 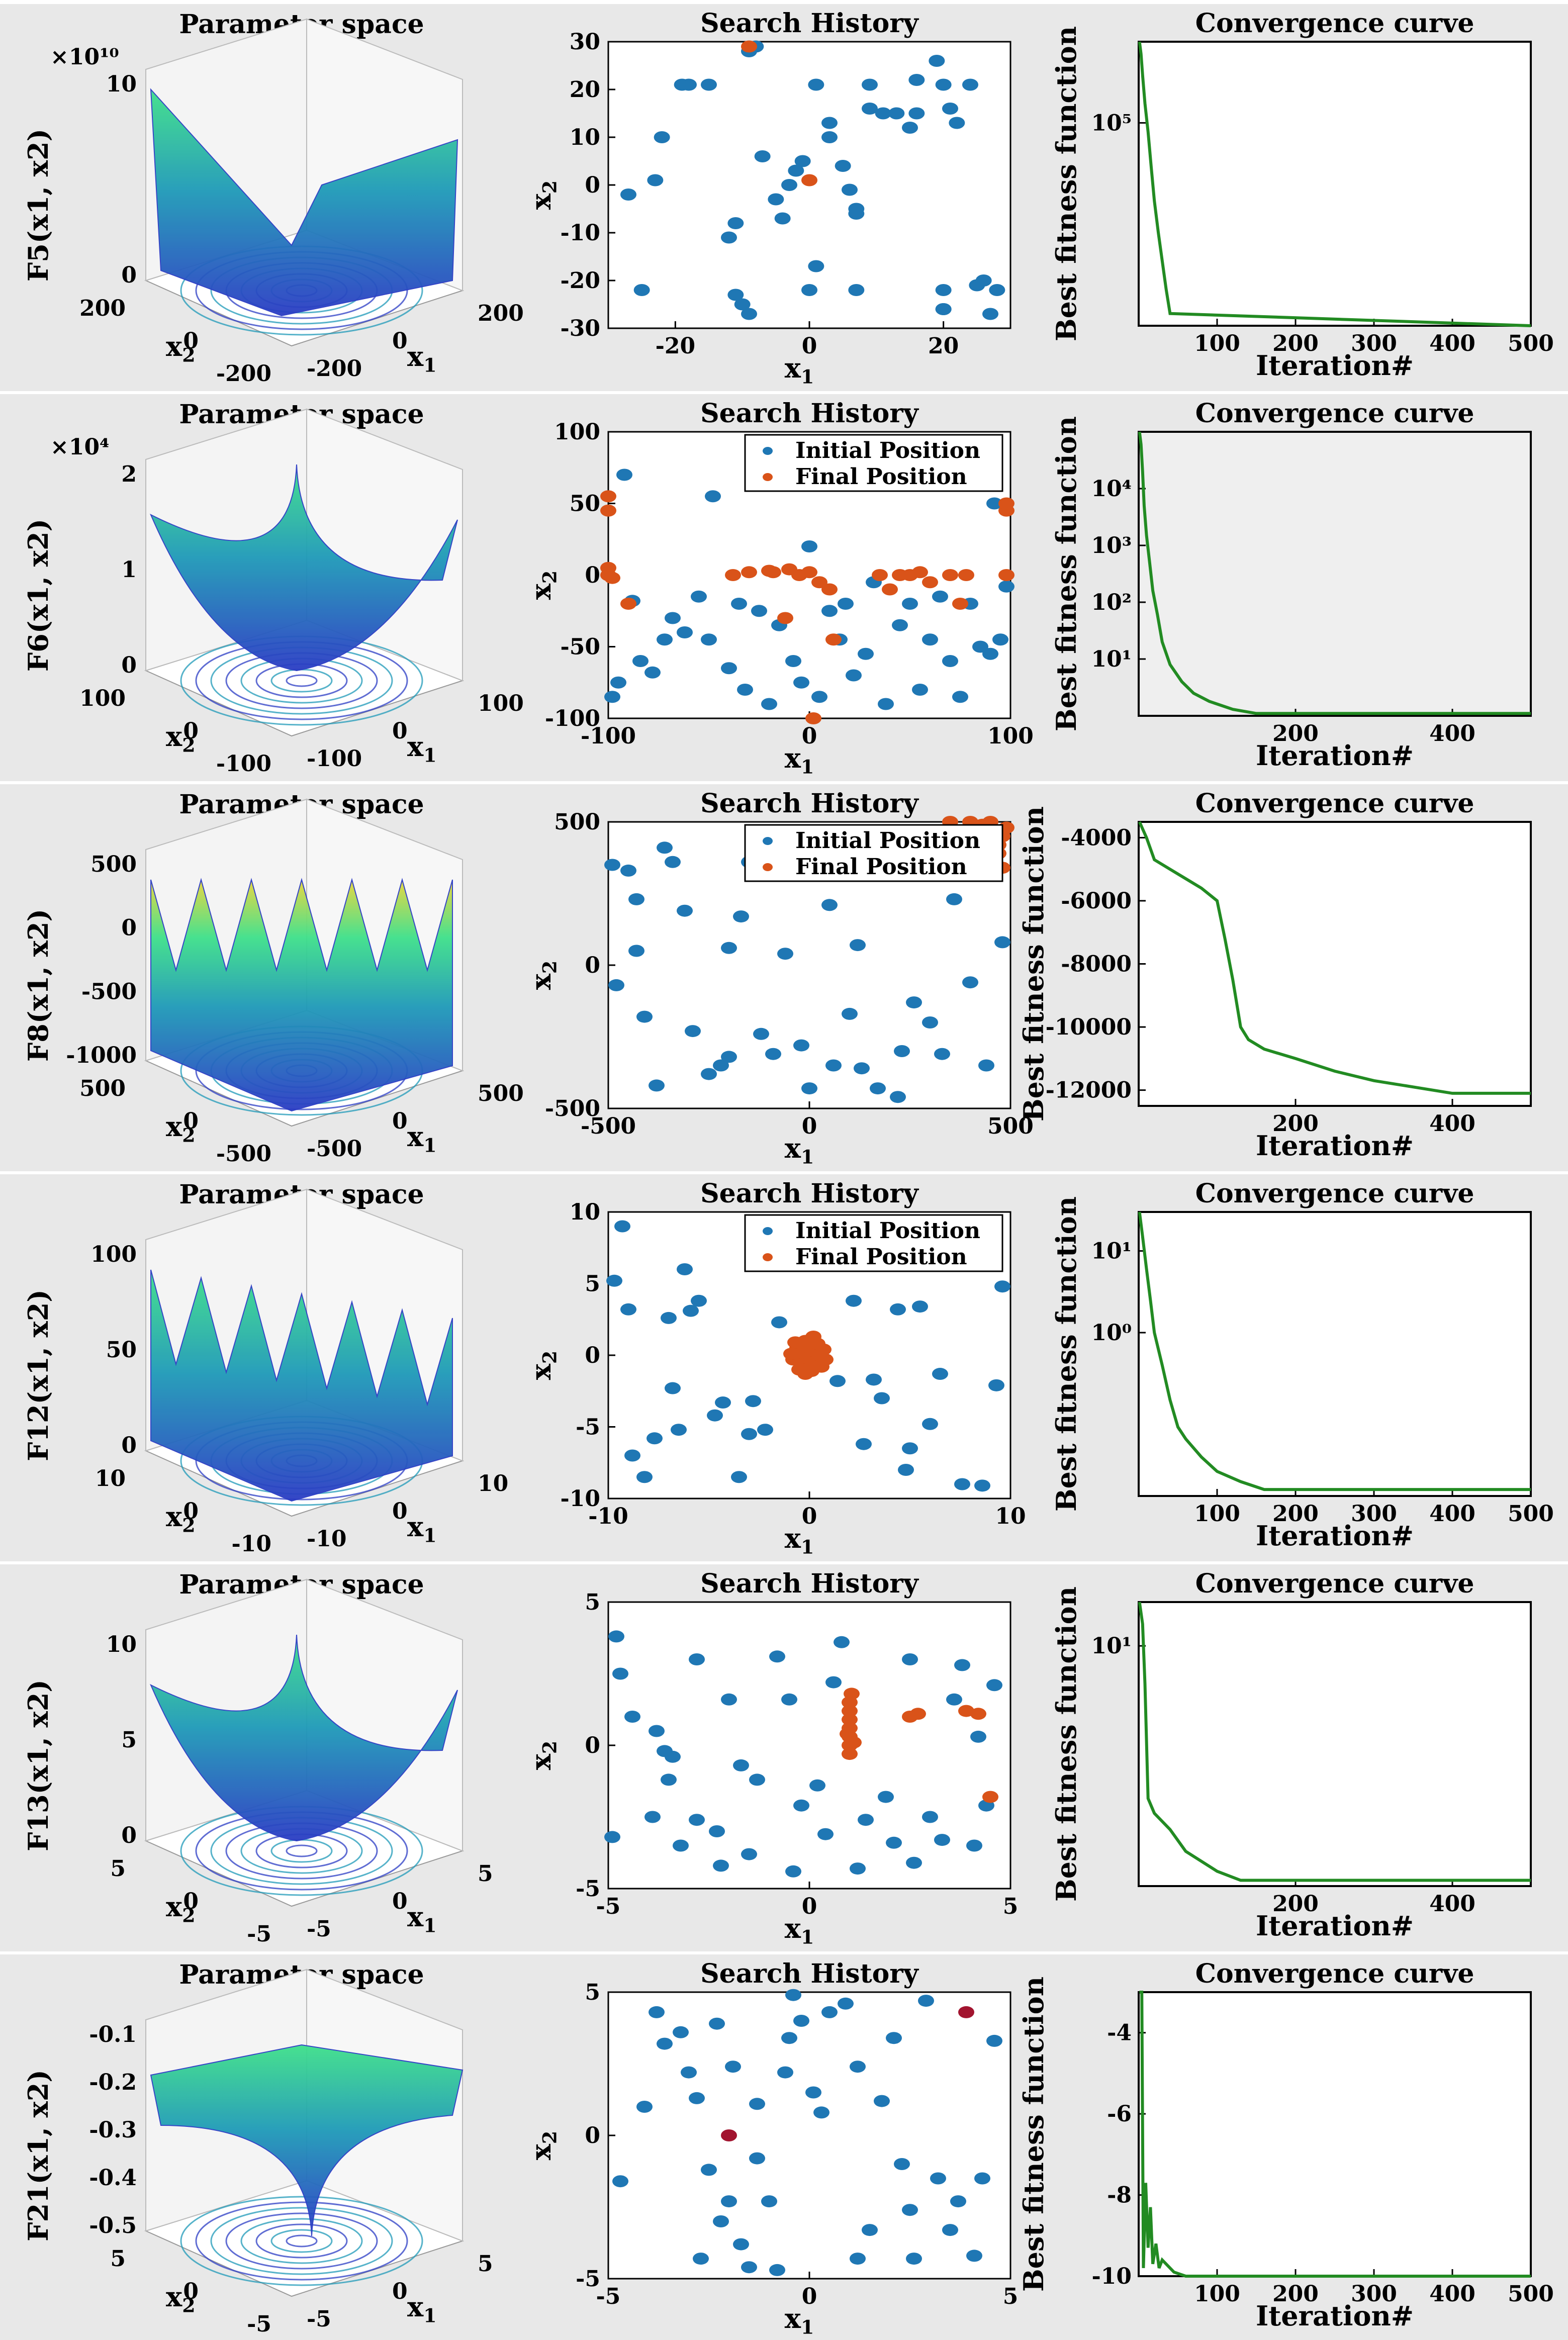 What do you see at coordinates (588, 1427) in the screenshot?
I see `y-tick-label: -5` at bounding box center [588, 1427].